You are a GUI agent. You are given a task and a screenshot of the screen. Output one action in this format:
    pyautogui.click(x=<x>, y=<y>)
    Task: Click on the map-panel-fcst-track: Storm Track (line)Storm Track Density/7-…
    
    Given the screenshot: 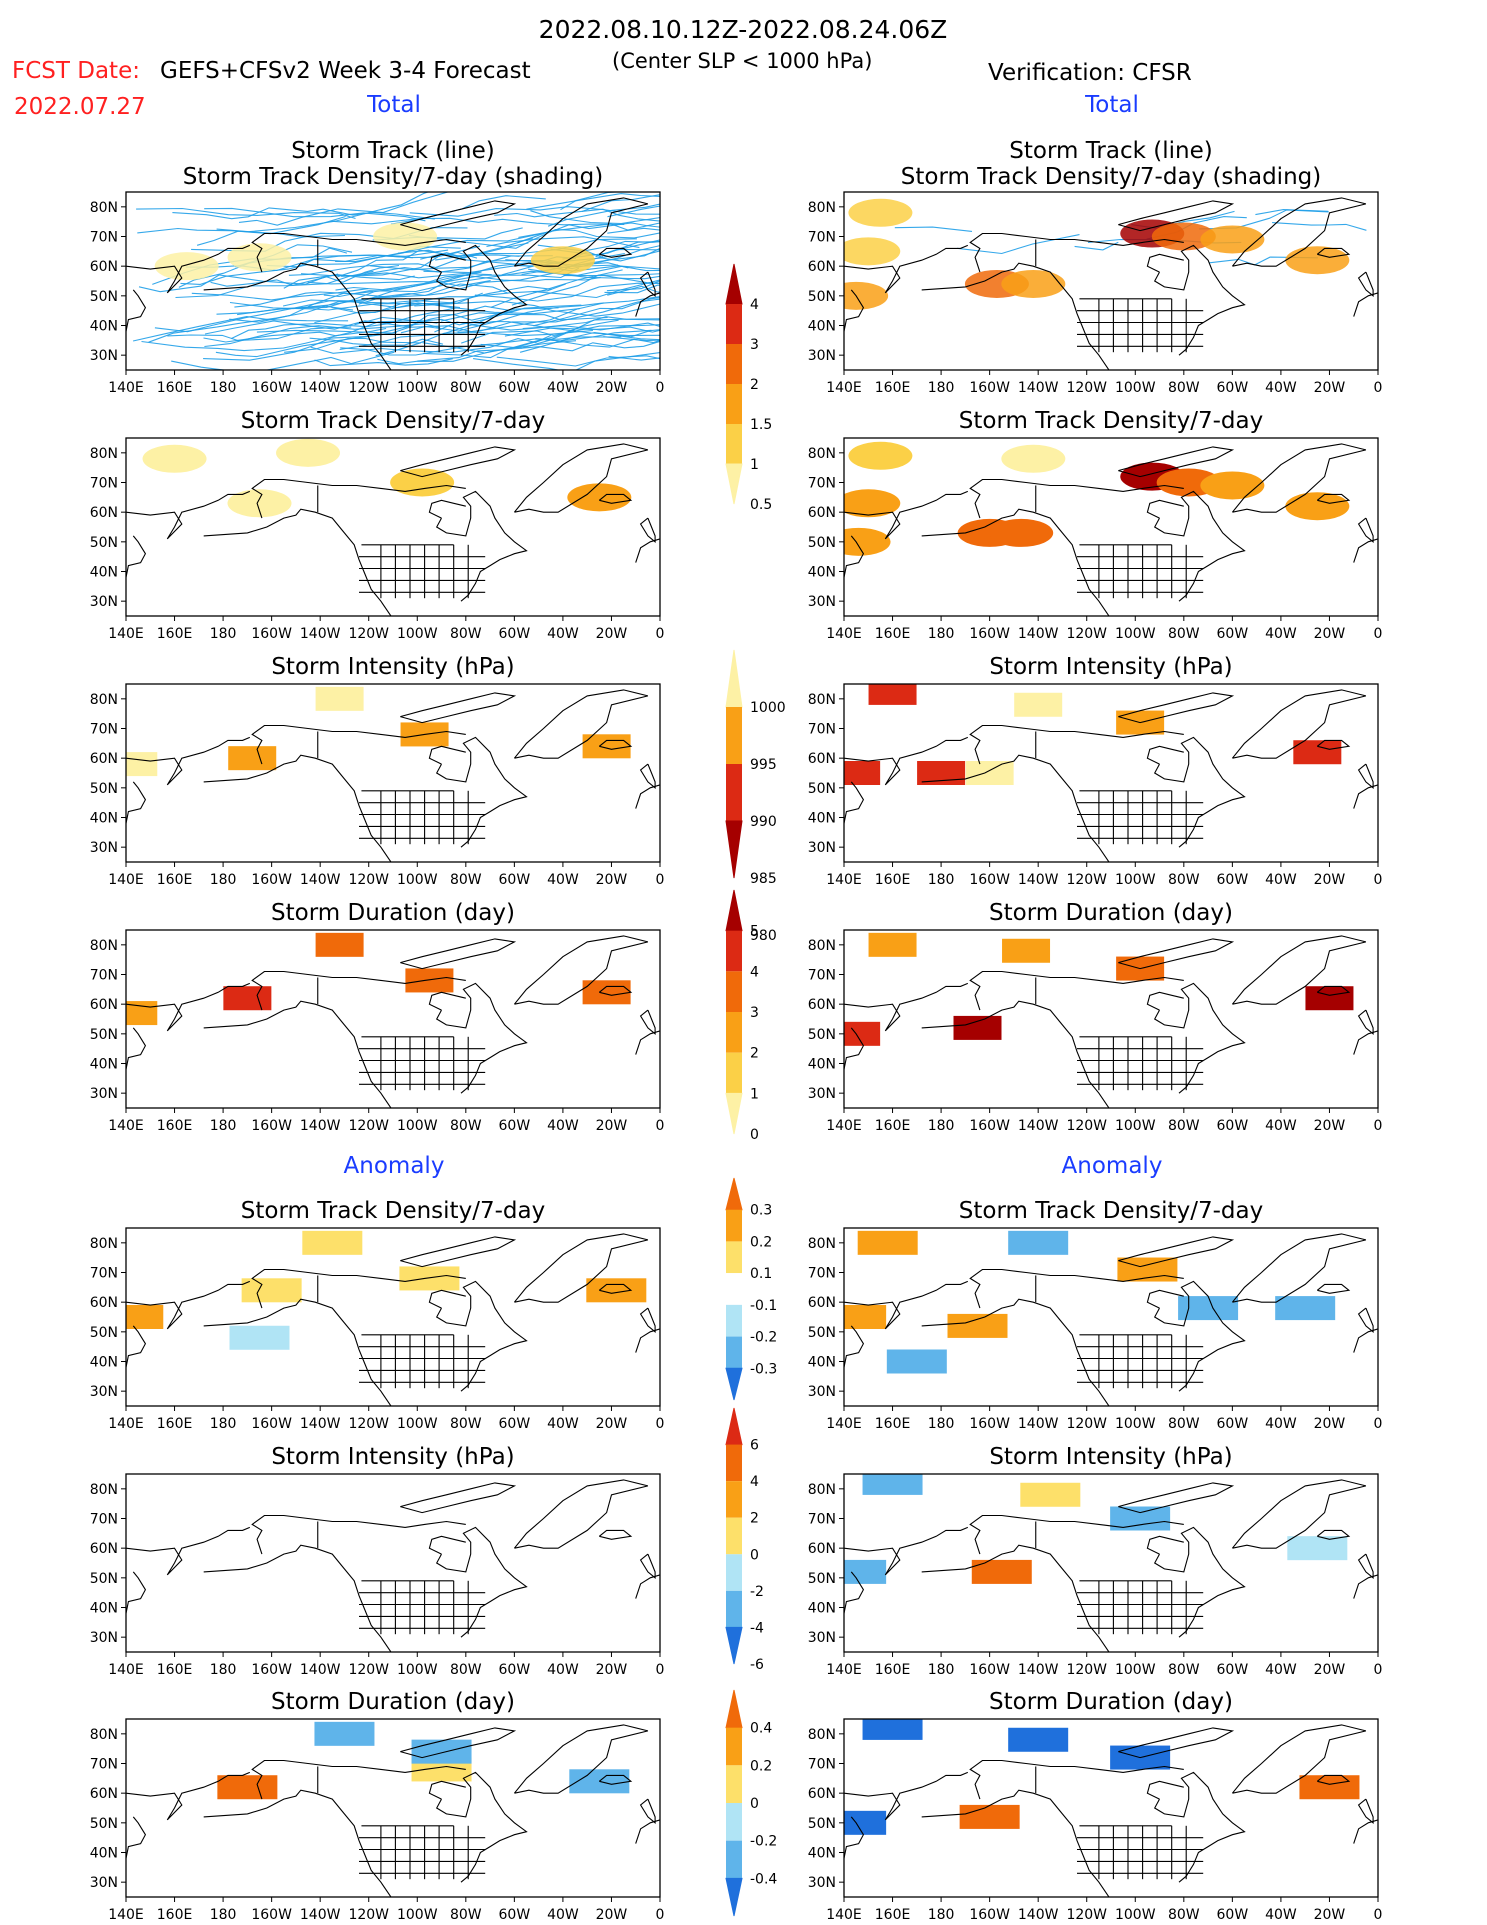 What is the action you would take?
    pyautogui.click(x=377, y=267)
    